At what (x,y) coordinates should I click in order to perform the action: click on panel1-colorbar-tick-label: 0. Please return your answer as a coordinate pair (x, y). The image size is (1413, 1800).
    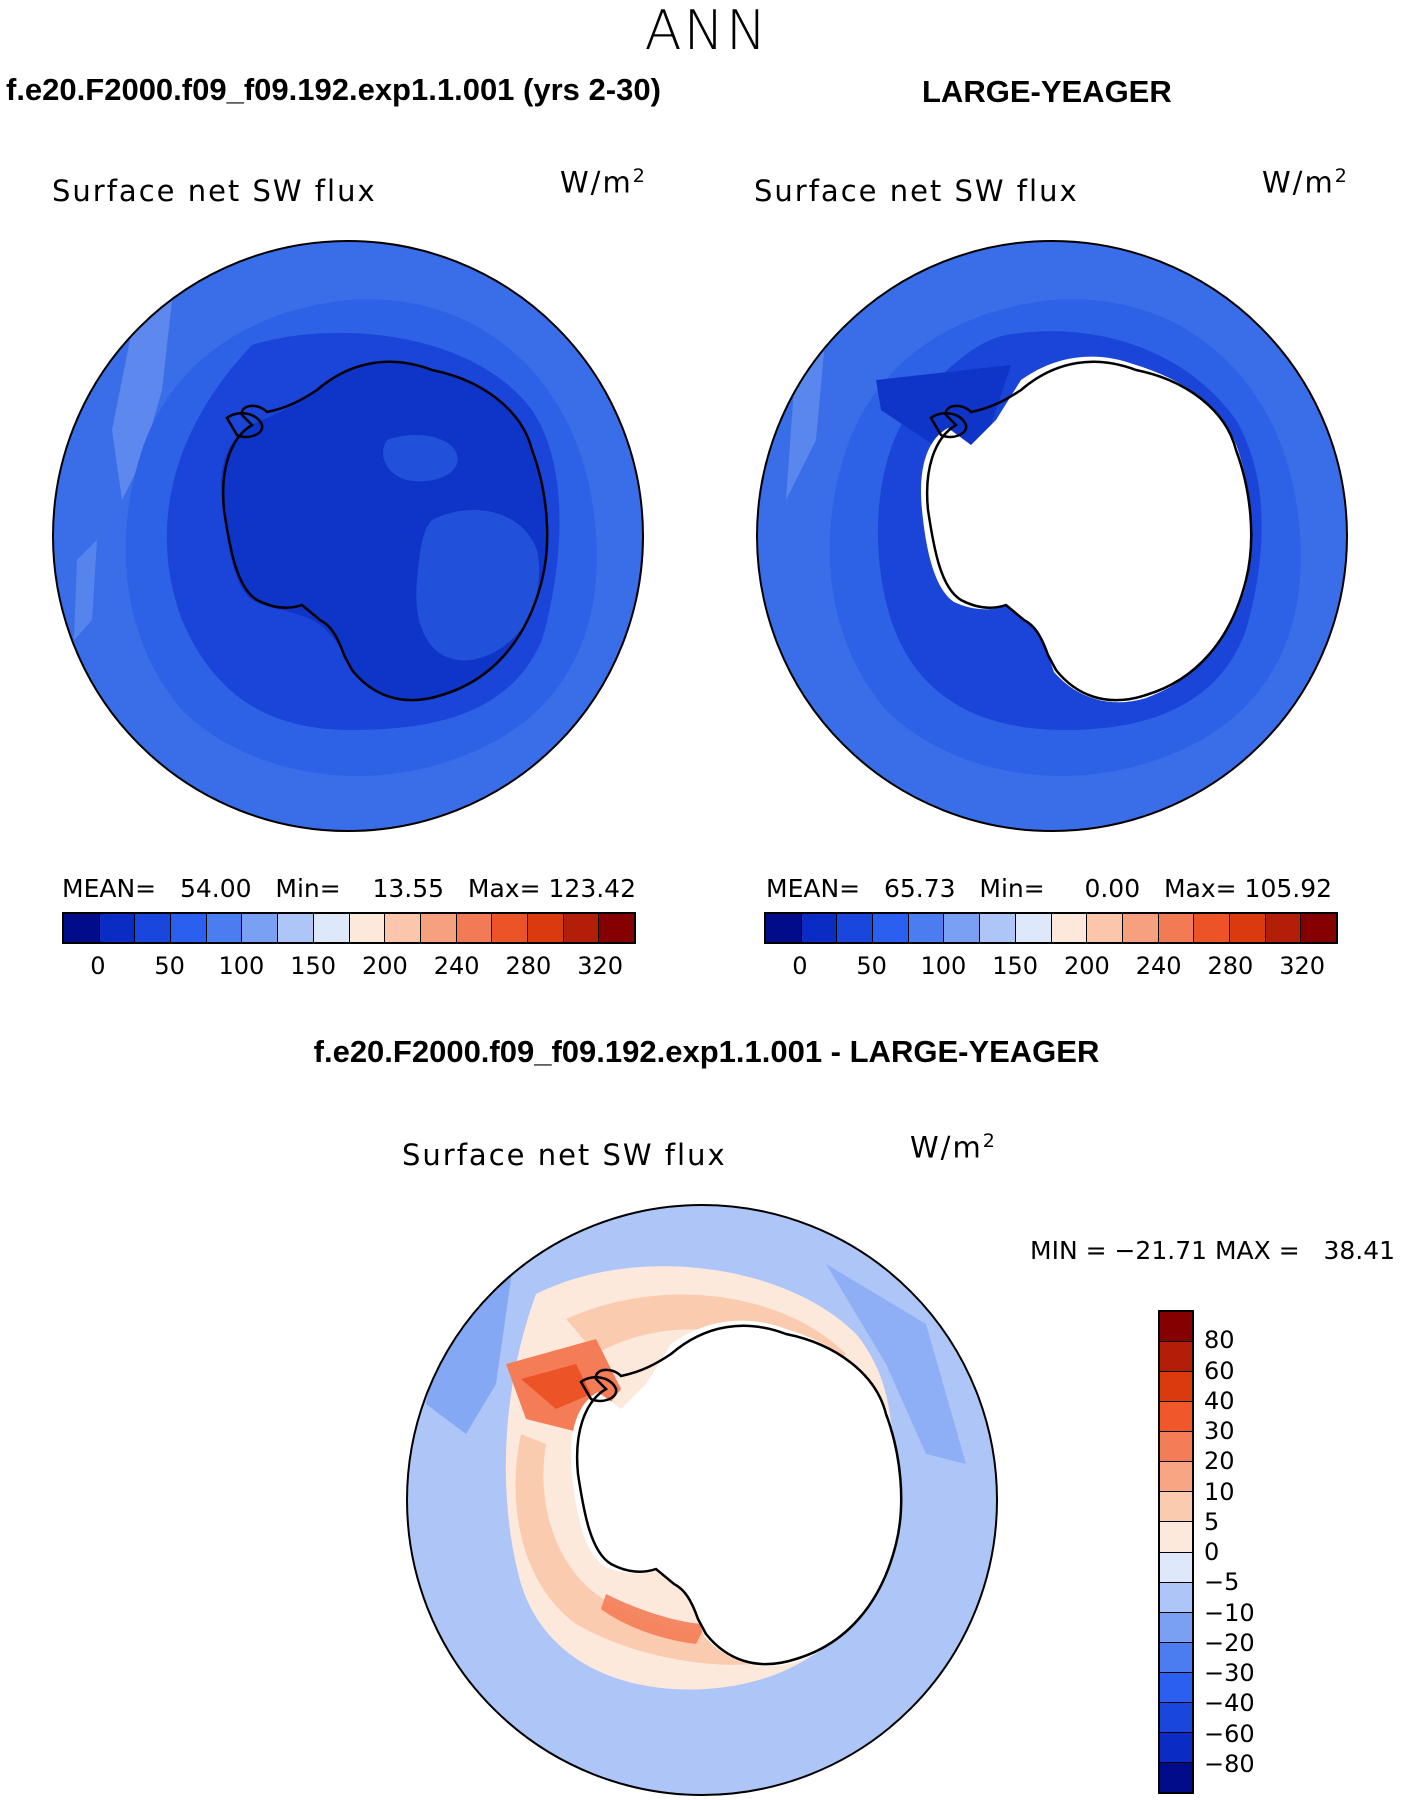
    Looking at the image, I should click on (98, 966).